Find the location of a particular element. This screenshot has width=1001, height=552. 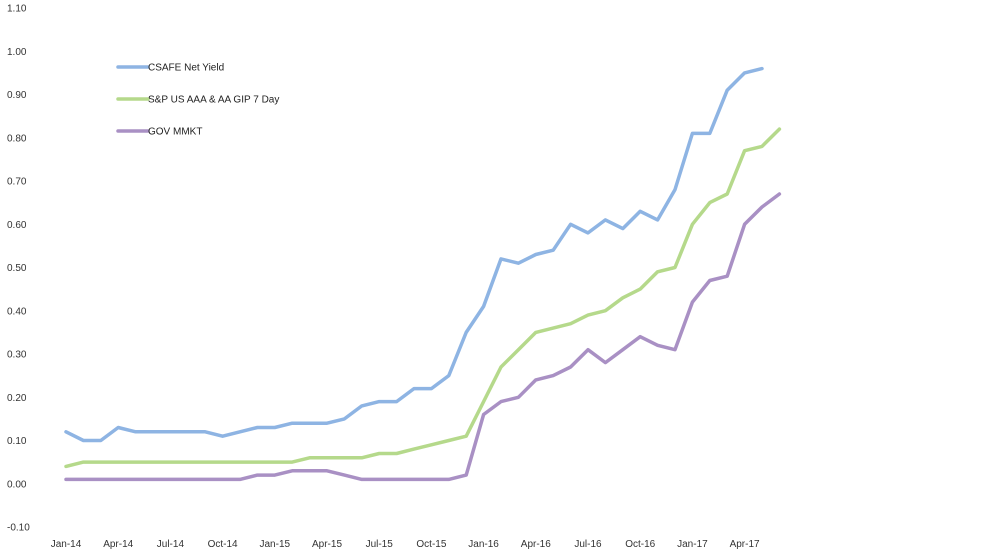

y-tick-label: -0.10 is located at coordinates (18, 528).